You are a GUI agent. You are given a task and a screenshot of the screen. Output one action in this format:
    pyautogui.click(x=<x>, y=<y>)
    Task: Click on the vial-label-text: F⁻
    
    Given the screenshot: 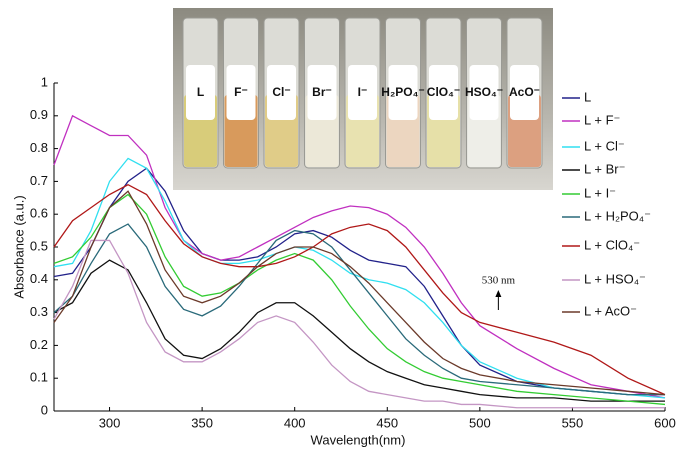 What is the action you would take?
    pyautogui.click(x=241, y=92)
    